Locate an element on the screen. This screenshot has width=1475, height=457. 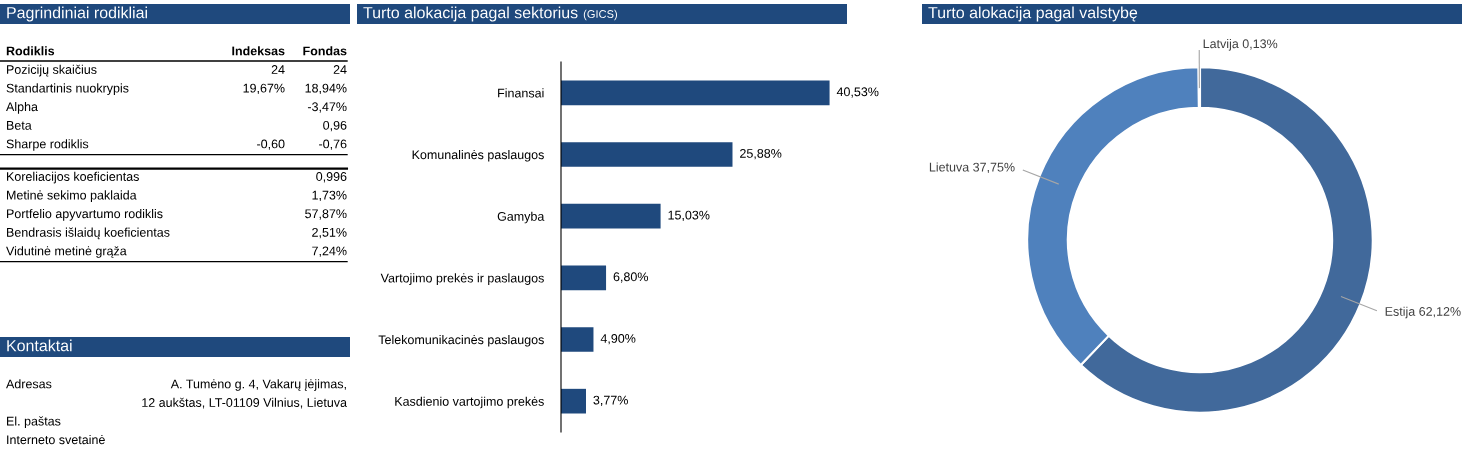
text: Kontaktai is located at coordinates (39, 345).